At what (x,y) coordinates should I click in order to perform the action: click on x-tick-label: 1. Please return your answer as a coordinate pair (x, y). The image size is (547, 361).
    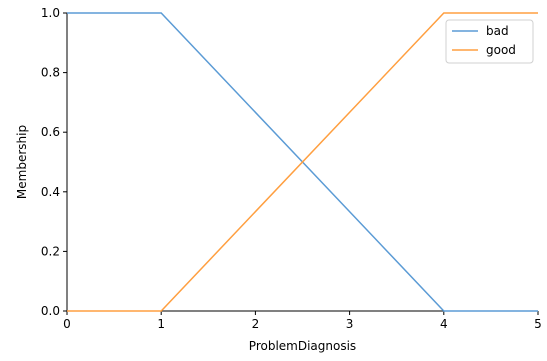
    Looking at the image, I should click on (161, 324).